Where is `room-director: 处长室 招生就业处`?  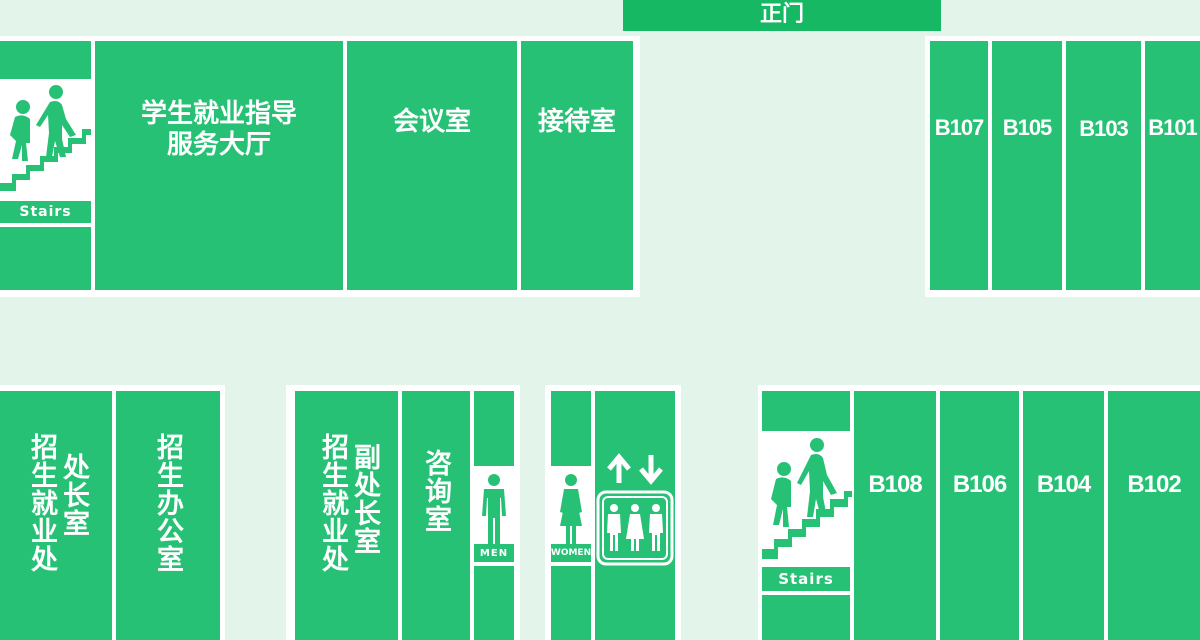
room-director: 处长室 招生就业处 is located at coordinates (56, 515).